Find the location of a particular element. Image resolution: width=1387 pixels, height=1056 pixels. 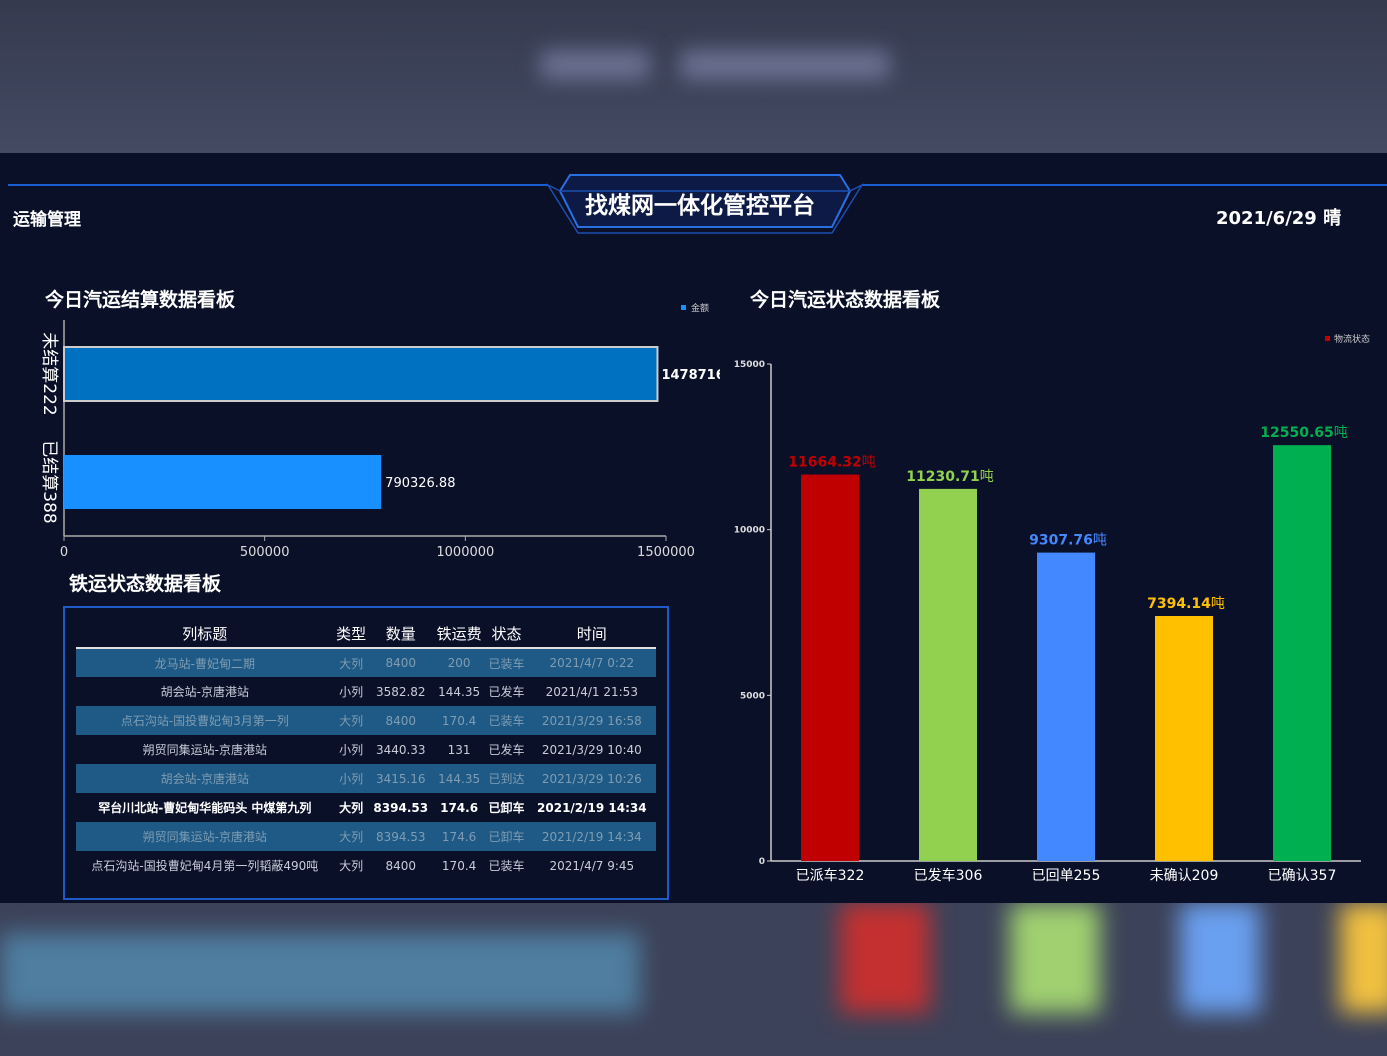

table-cell: 174.6 is located at coordinates (459, 836).